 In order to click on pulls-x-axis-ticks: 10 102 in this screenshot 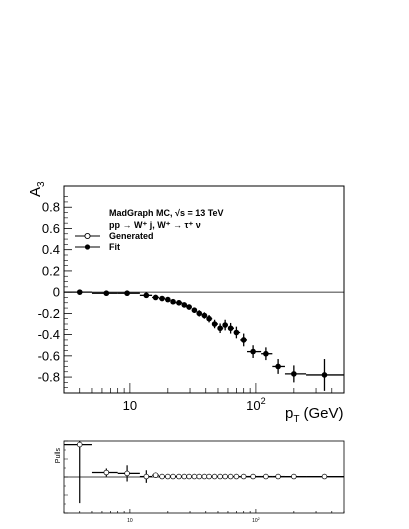, I will do `click(204, 516)`.